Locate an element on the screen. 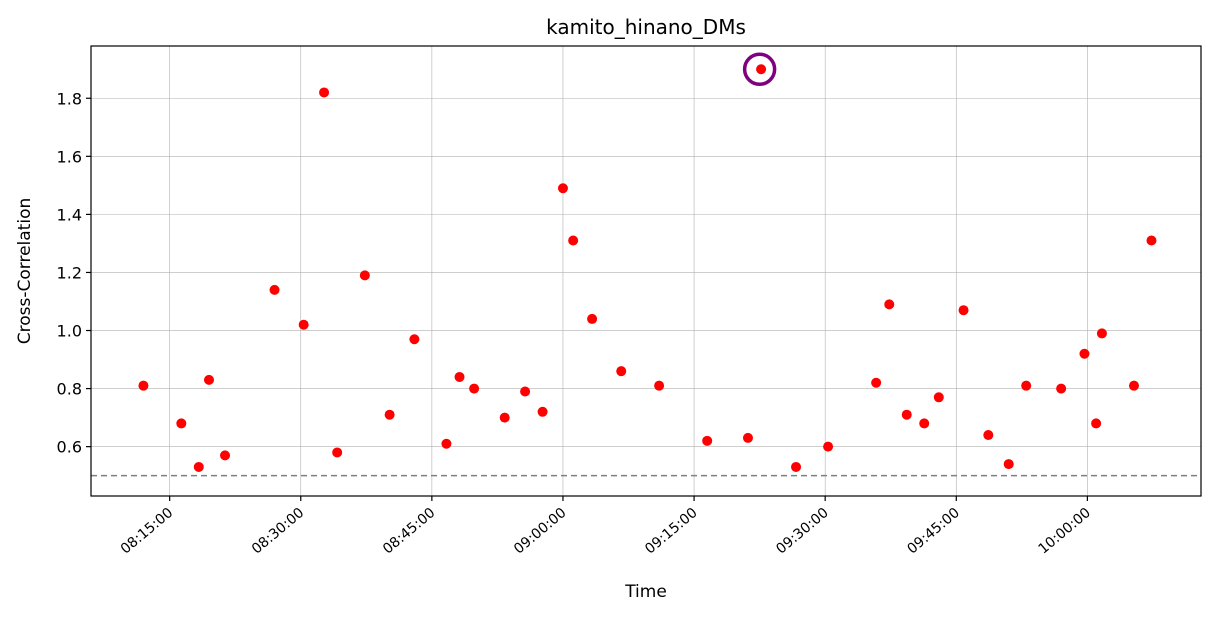  y-tick-label: 1.6 is located at coordinates (69, 156).